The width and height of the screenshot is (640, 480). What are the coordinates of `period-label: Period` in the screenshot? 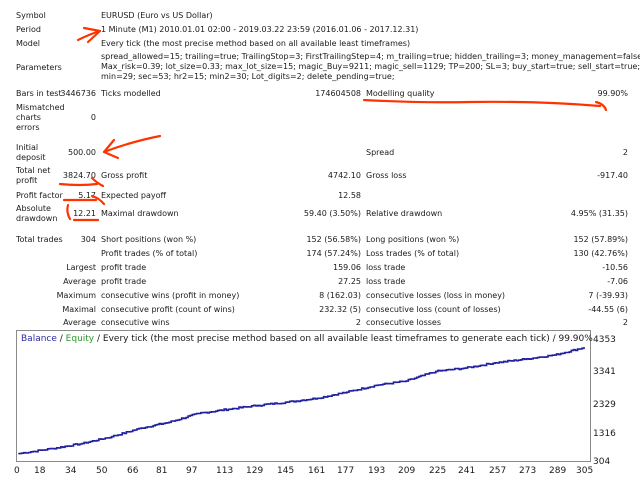 It's located at (28, 29).